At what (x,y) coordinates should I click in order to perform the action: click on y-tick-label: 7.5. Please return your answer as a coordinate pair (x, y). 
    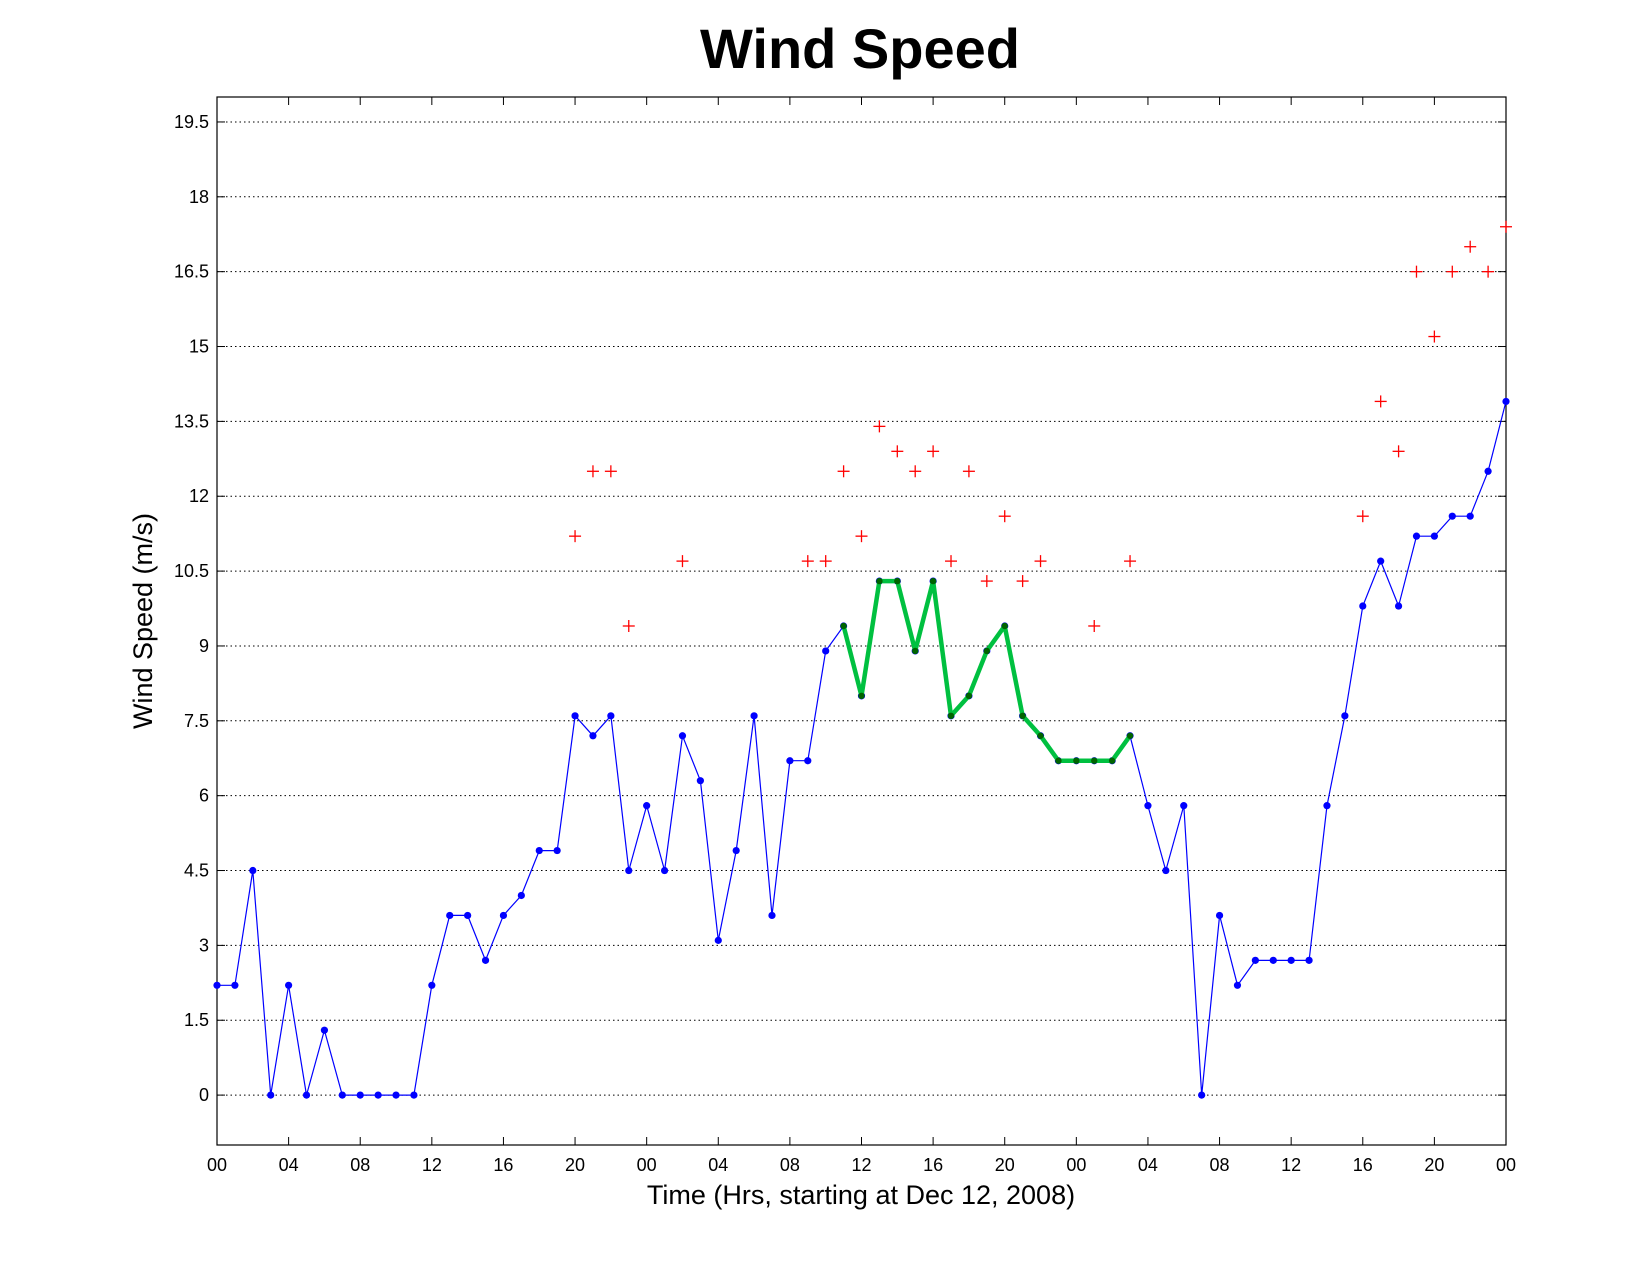
    Looking at the image, I should click on (196, 721).